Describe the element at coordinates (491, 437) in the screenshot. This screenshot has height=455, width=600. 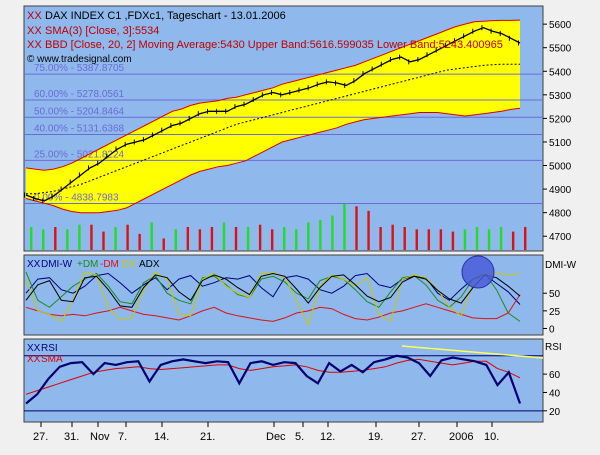
I see `x-tick-label: 10.` at that location.